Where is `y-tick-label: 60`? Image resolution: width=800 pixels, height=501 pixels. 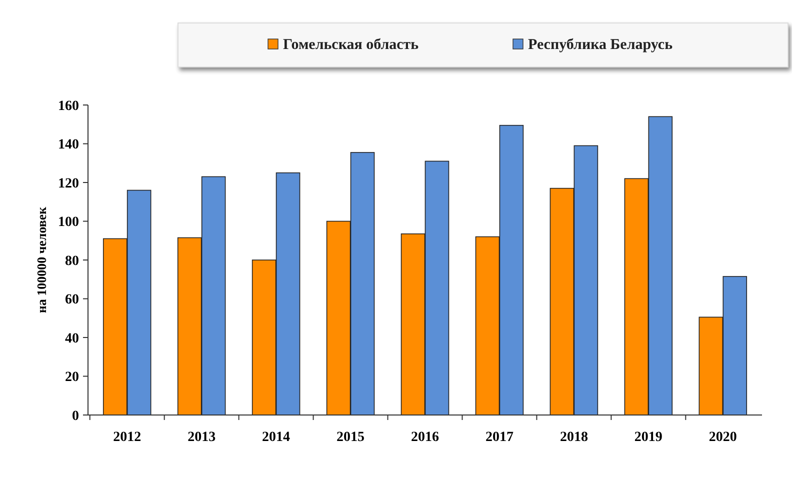 y-tick-label: 60 is located at coordinates (72, 300).